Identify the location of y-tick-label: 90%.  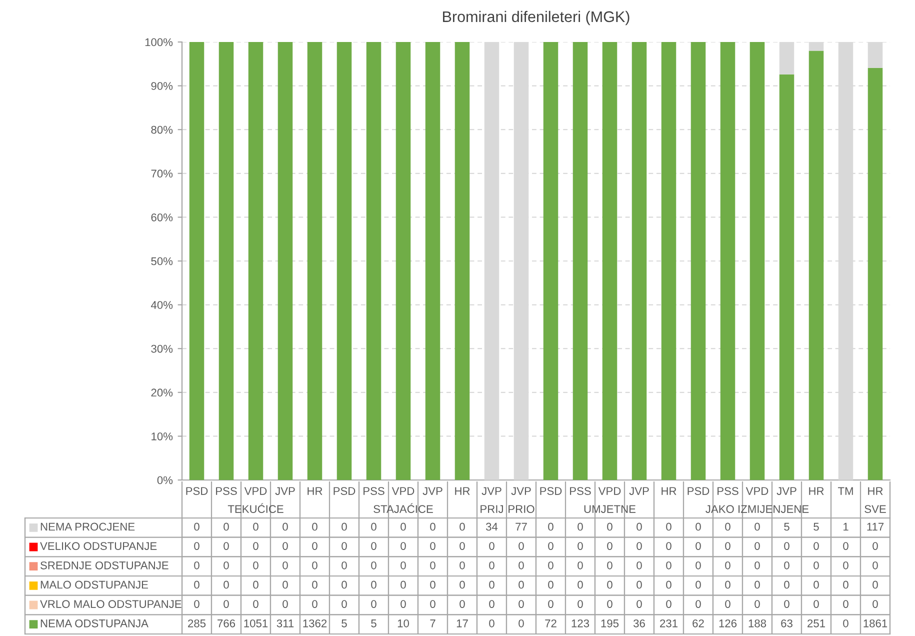
(162, 86).